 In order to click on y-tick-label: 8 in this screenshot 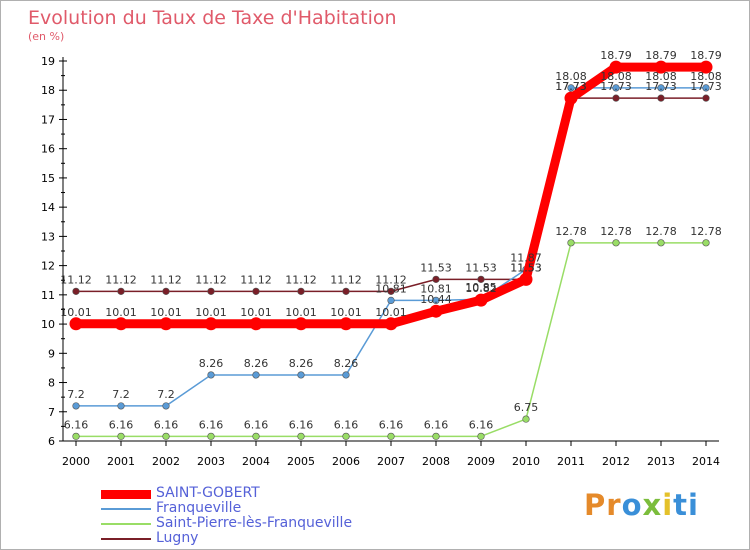, I will do `click(51, 383)`.